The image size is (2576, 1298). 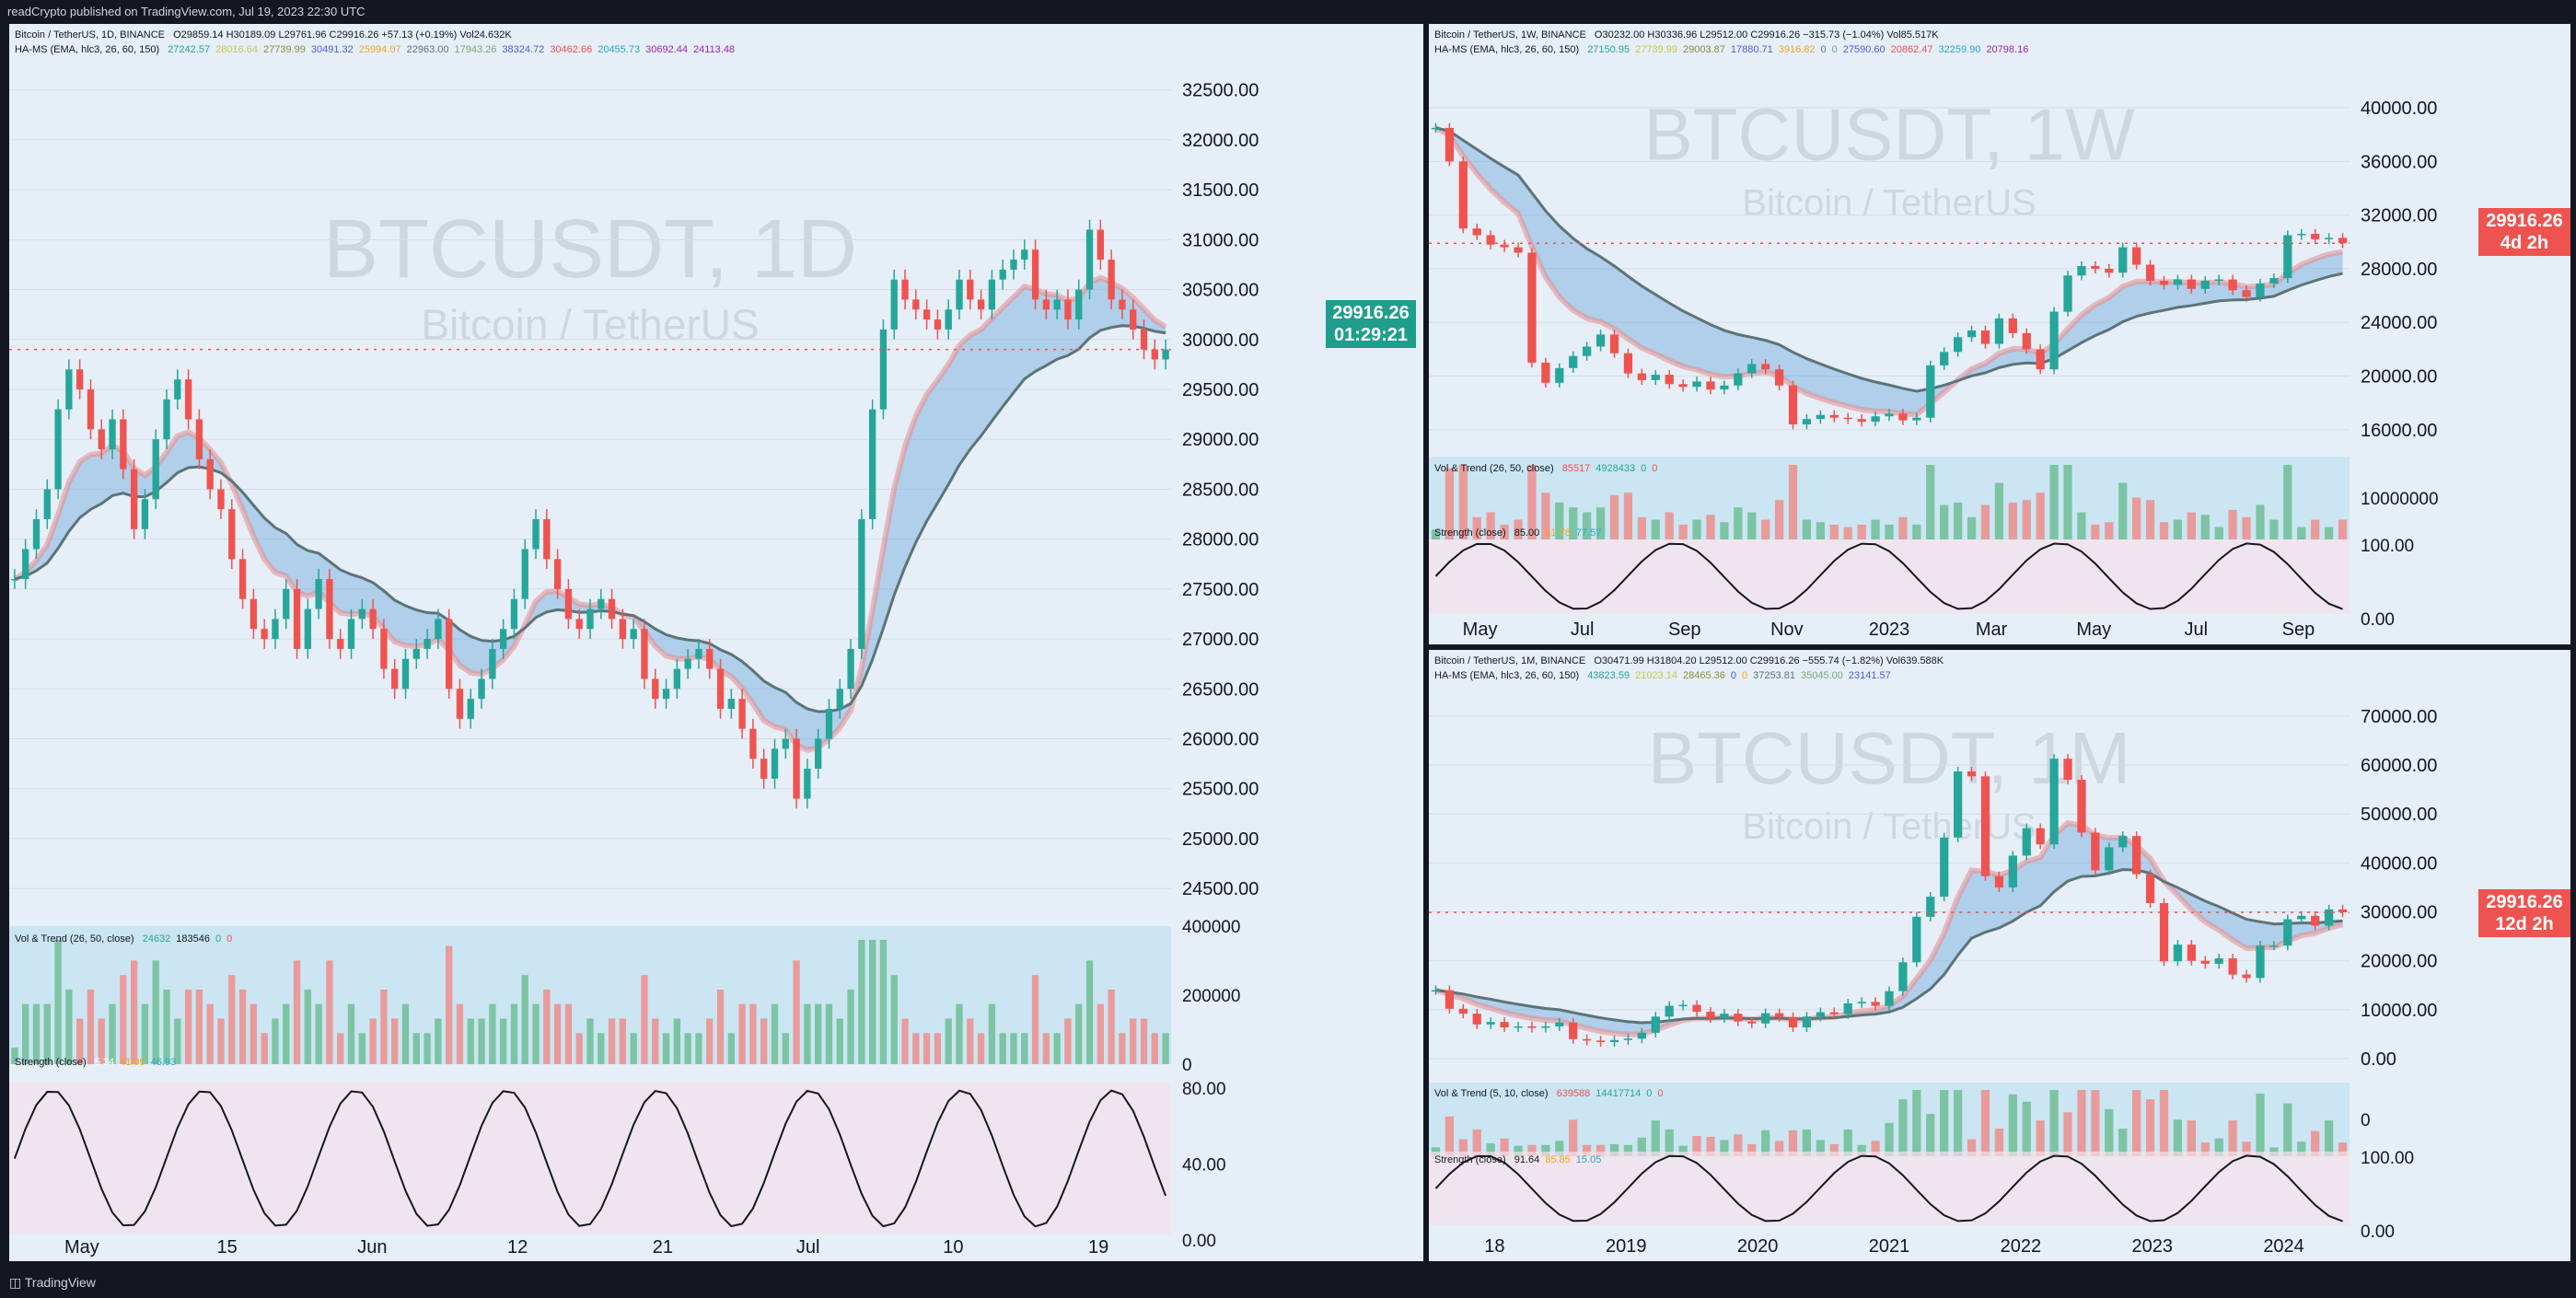 I want to click on weekly-legend-str-row: Strength (close) 85.00 81.78 77.57, so click(x=1517, y=533).